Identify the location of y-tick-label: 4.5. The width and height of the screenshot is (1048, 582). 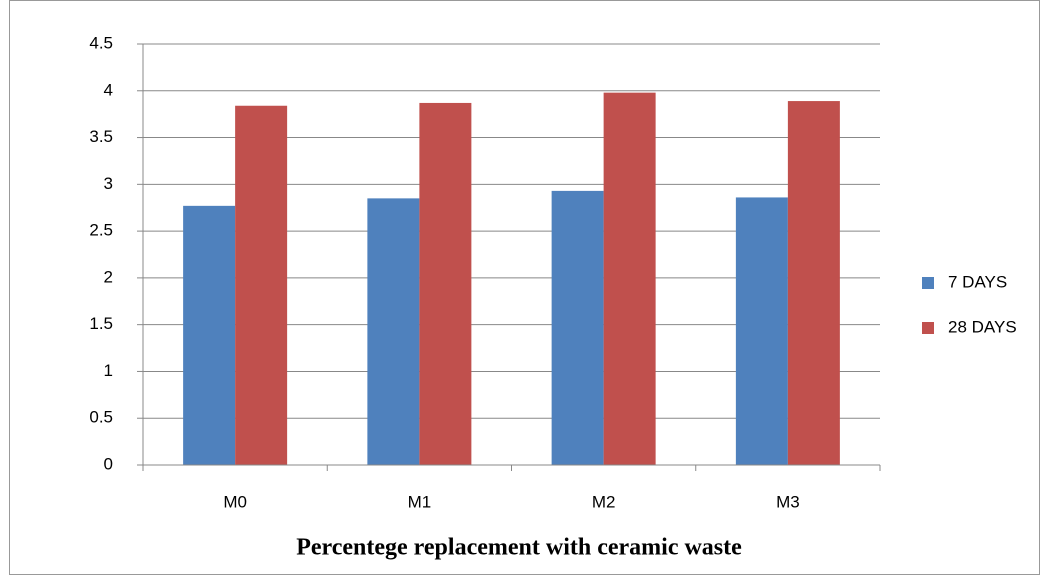
(101, 42).